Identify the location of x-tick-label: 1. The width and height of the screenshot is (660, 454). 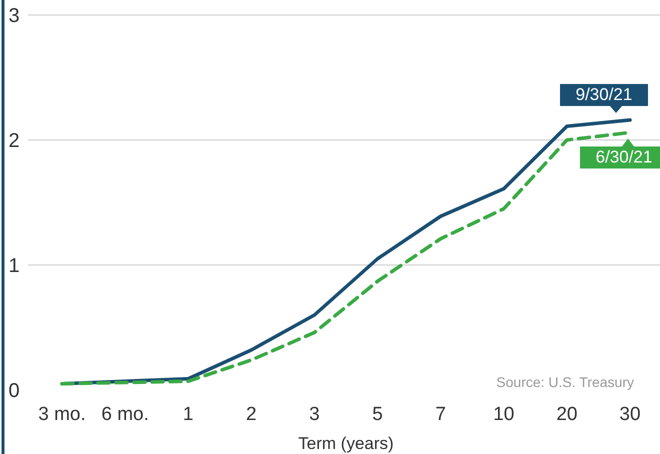
(188, 414).